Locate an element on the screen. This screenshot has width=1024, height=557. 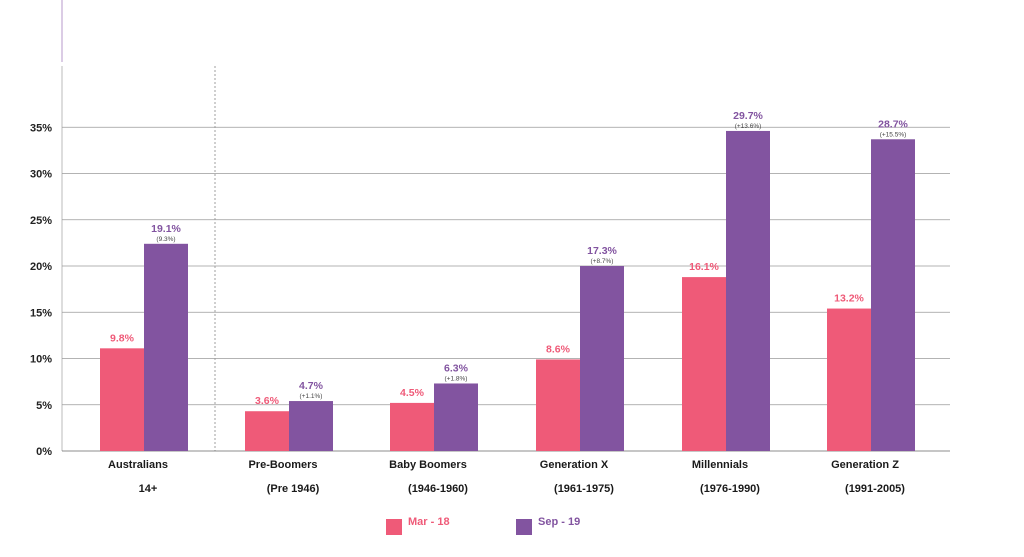
x-subcategory-label: (1946-1960) is located at coordinates (438, 489).